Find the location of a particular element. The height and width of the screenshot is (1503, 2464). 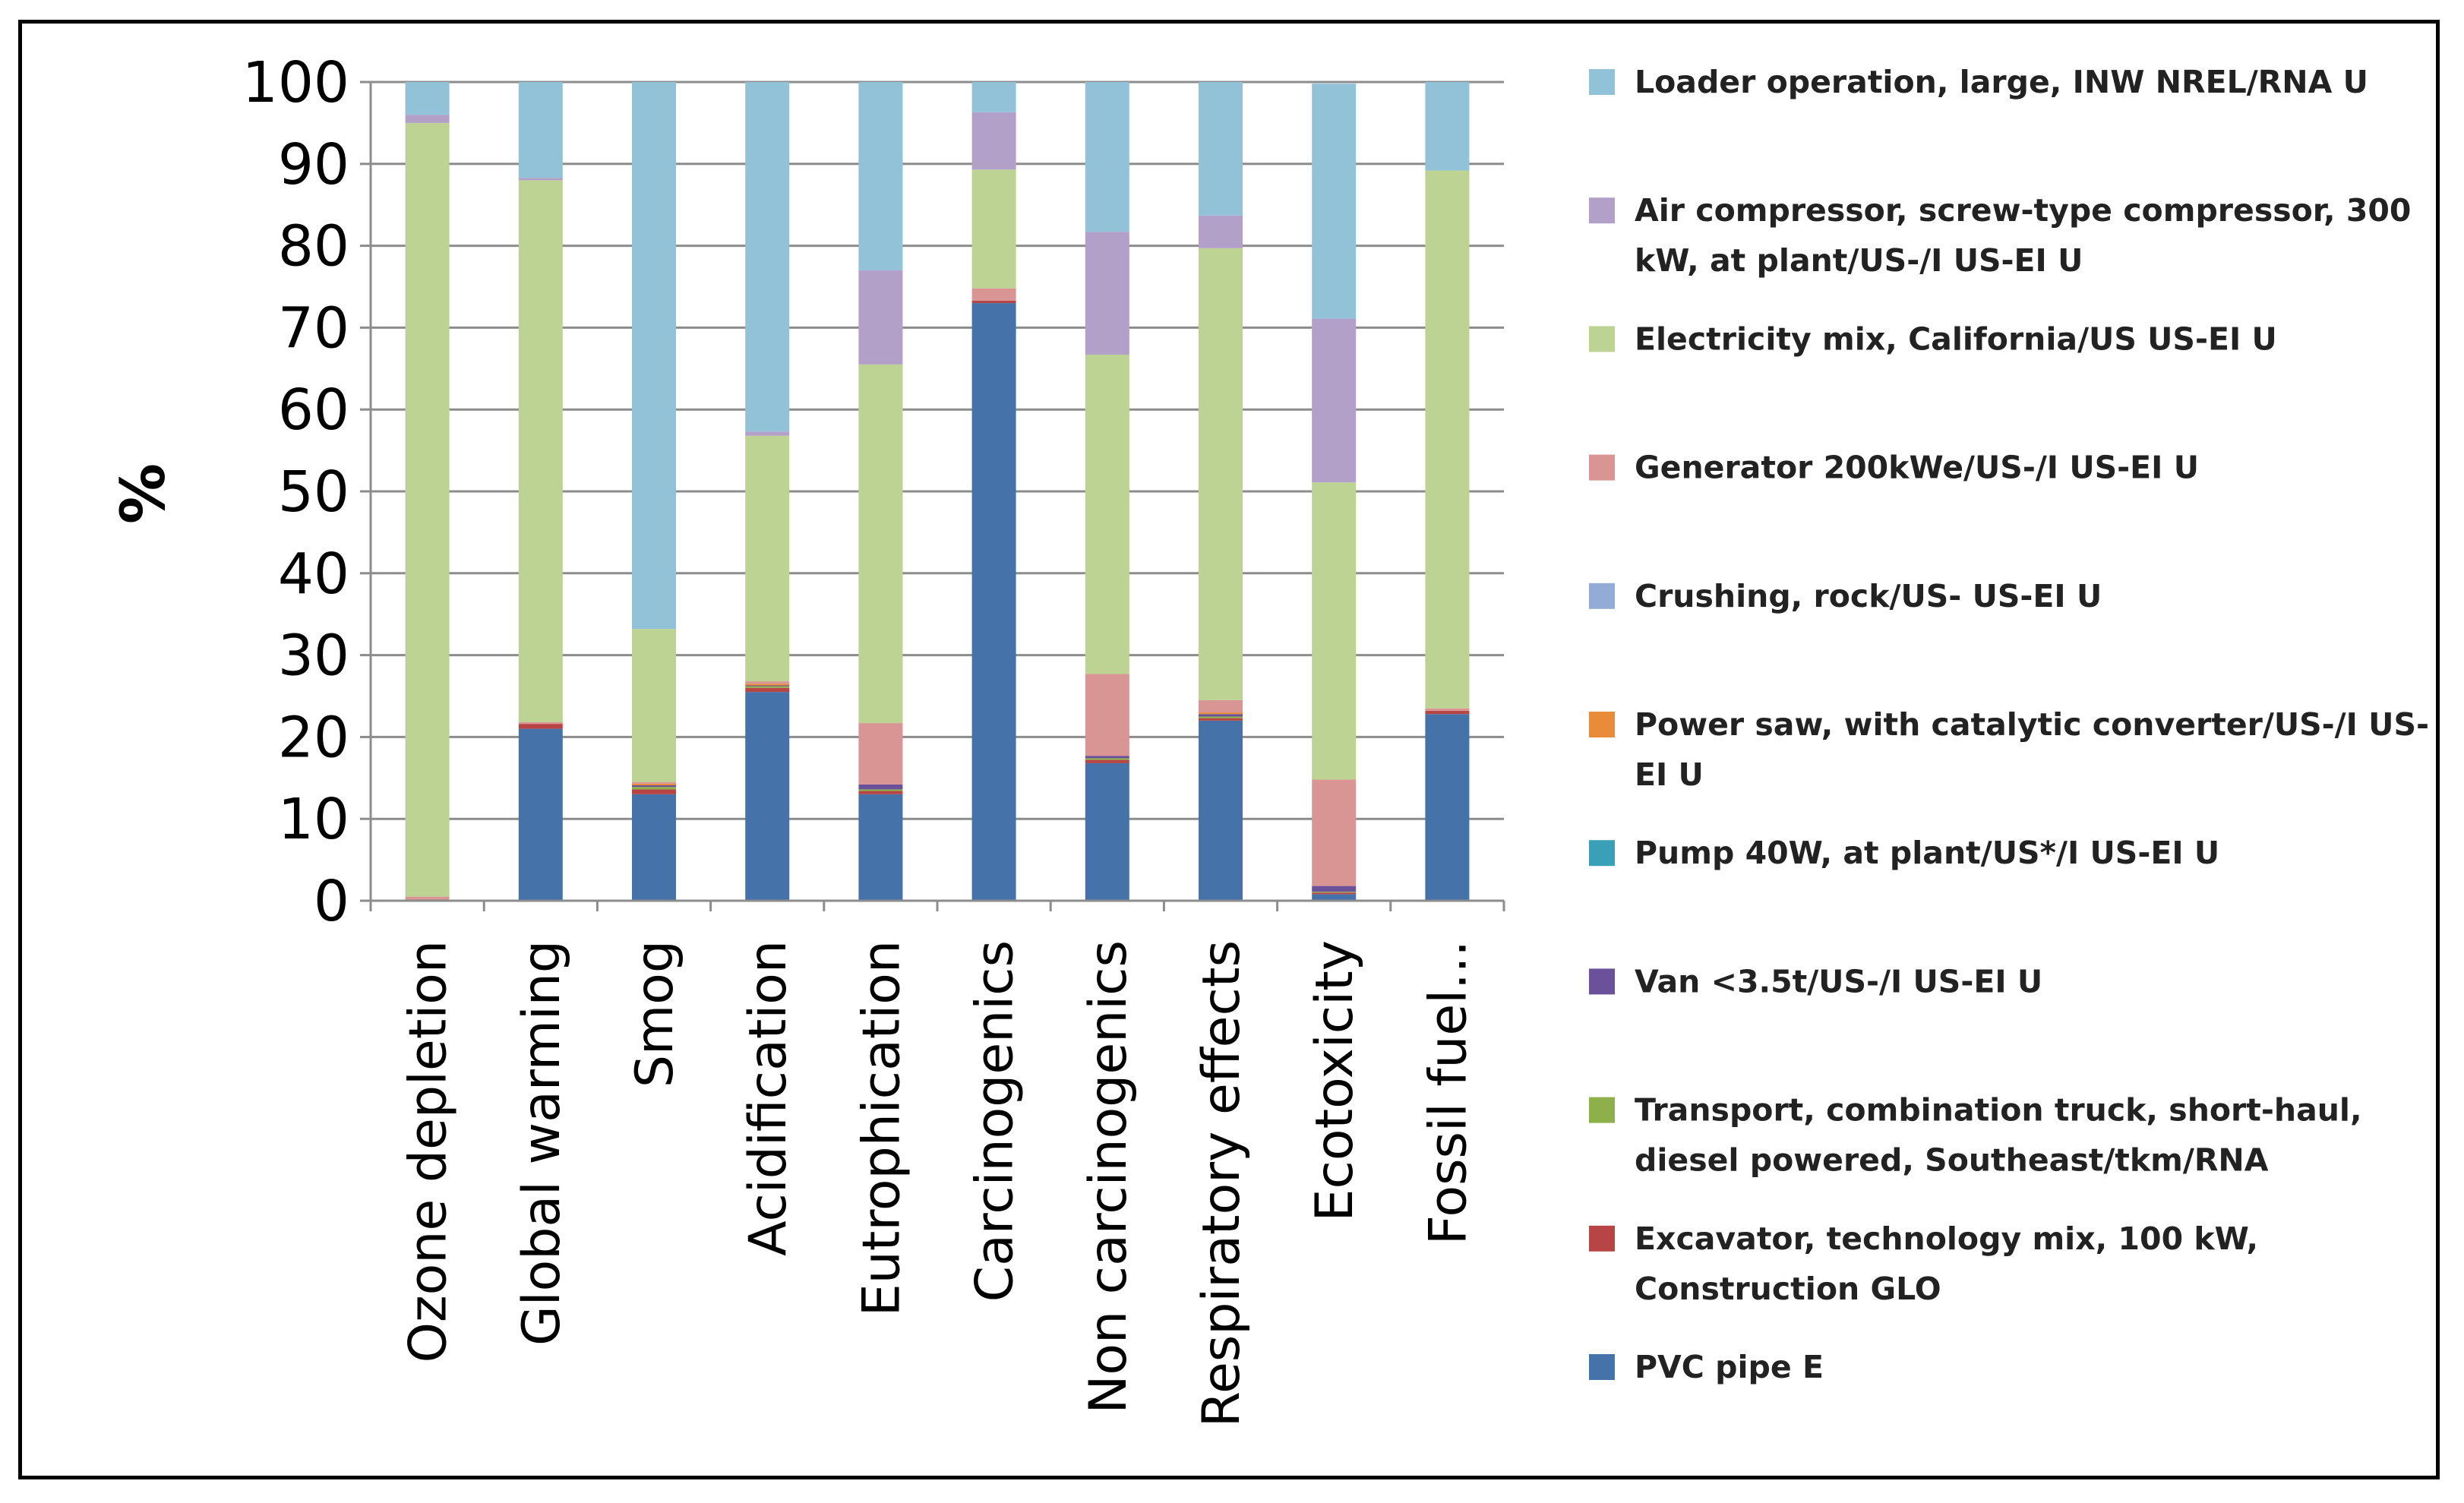

y-tick-label: 100 is located at coordinates (295, 82).